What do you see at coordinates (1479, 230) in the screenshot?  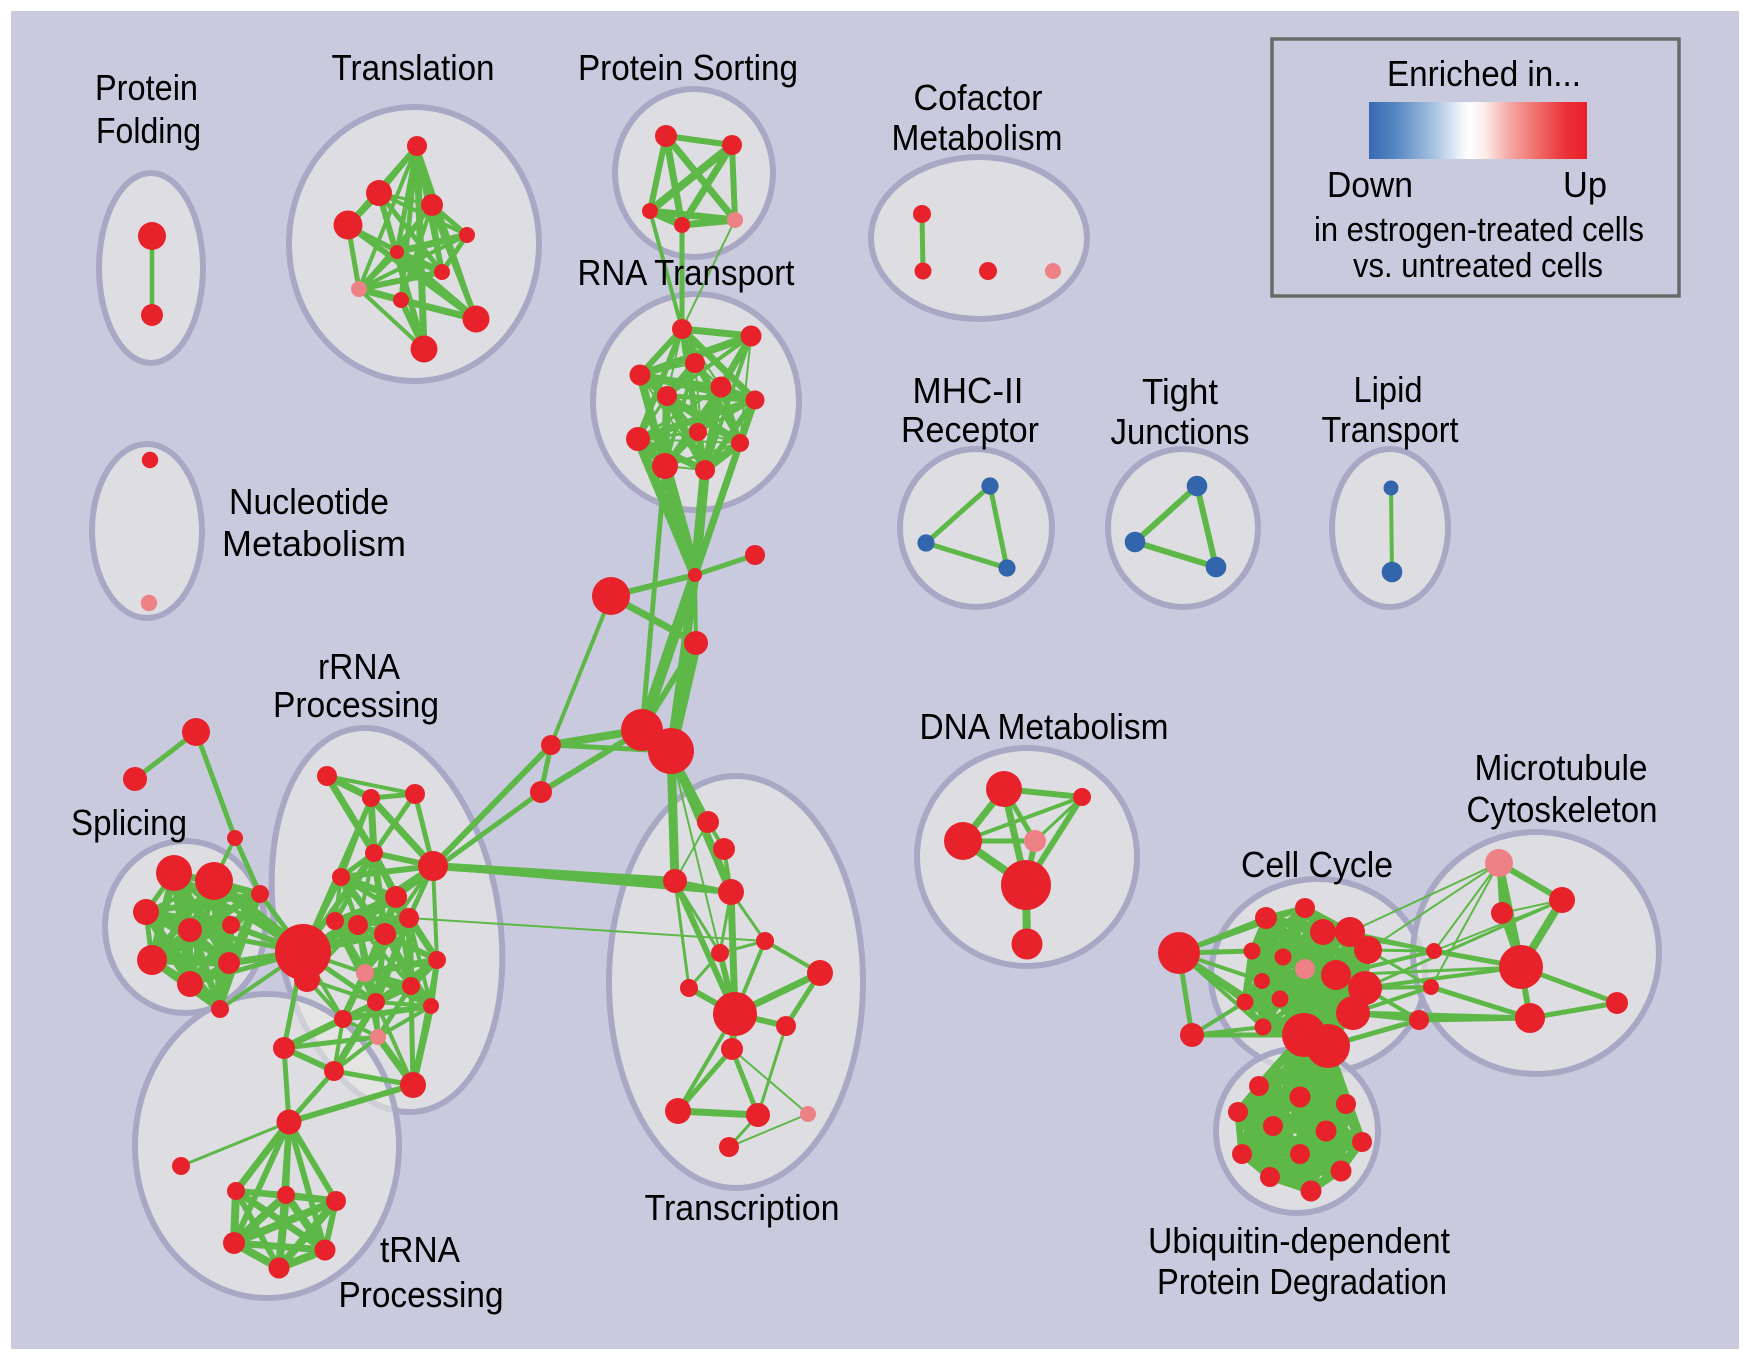 I see `svg-text: in estrogen-treated cells` at bounding box center [1479, 230].